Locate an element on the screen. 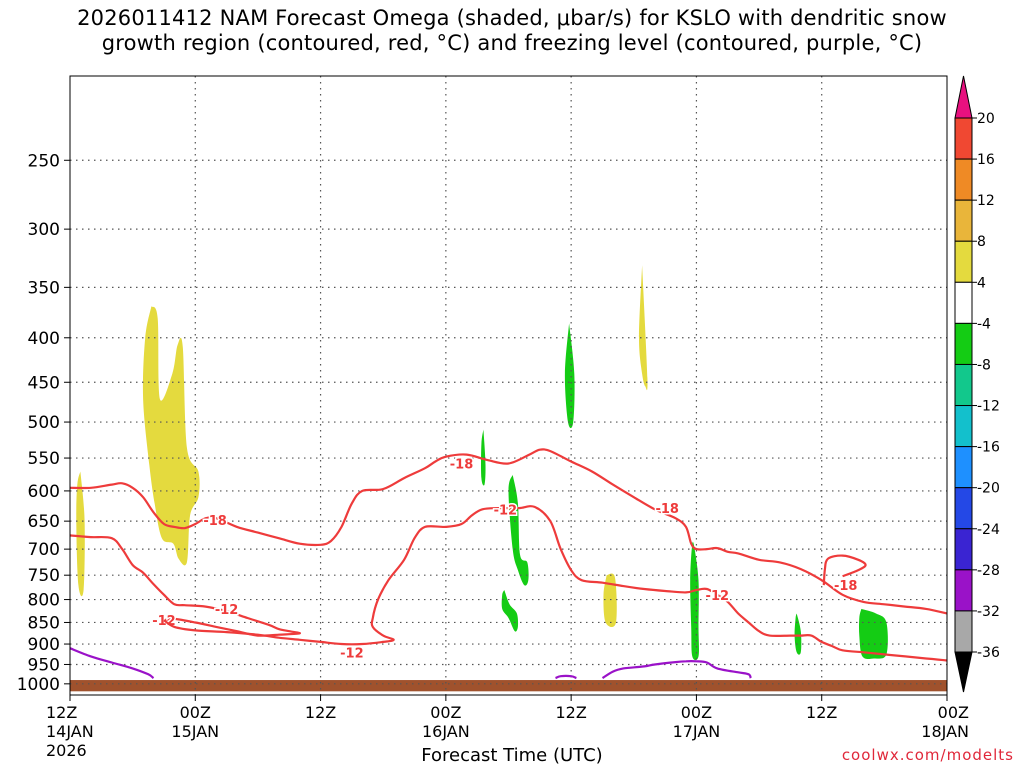  colorbar-label: 12 is located at coordinates (986, 201).